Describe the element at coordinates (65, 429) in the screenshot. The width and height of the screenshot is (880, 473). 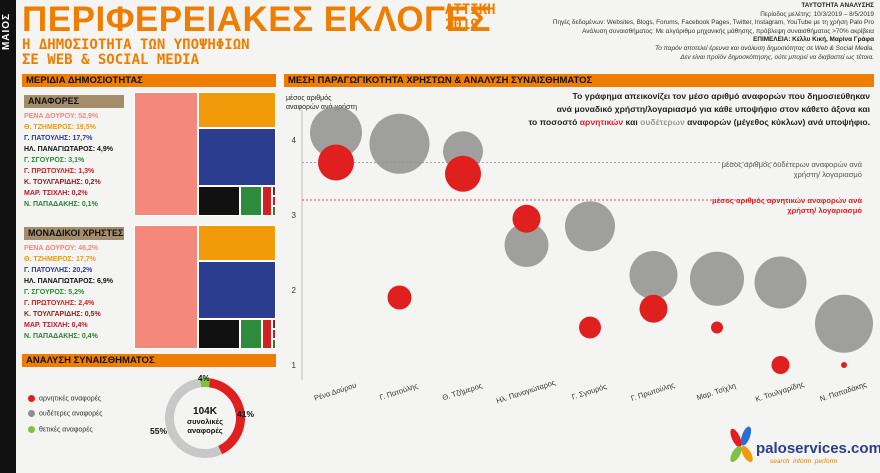
I see `sentiment-legend-item: θετικές αναφορές` at that location.